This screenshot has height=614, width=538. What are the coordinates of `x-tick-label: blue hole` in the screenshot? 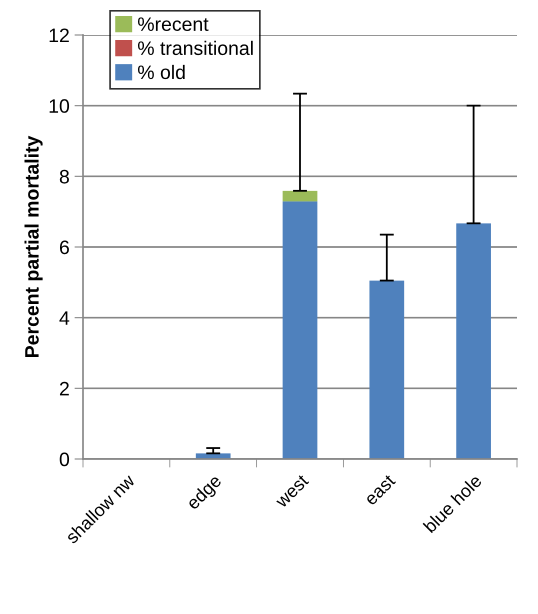 It's located at (452, 503).